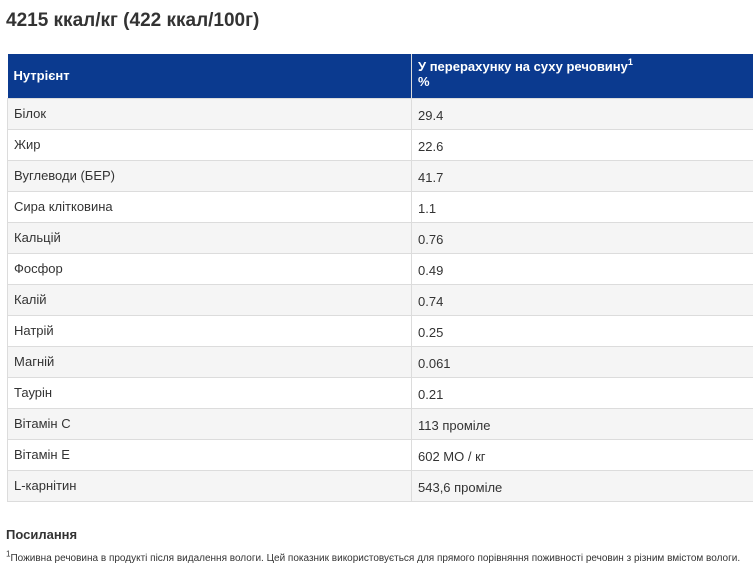  Describe the element at coordinates (209, 237) in the screenshot. I see `nutrient-name: Кальцій` at that location.